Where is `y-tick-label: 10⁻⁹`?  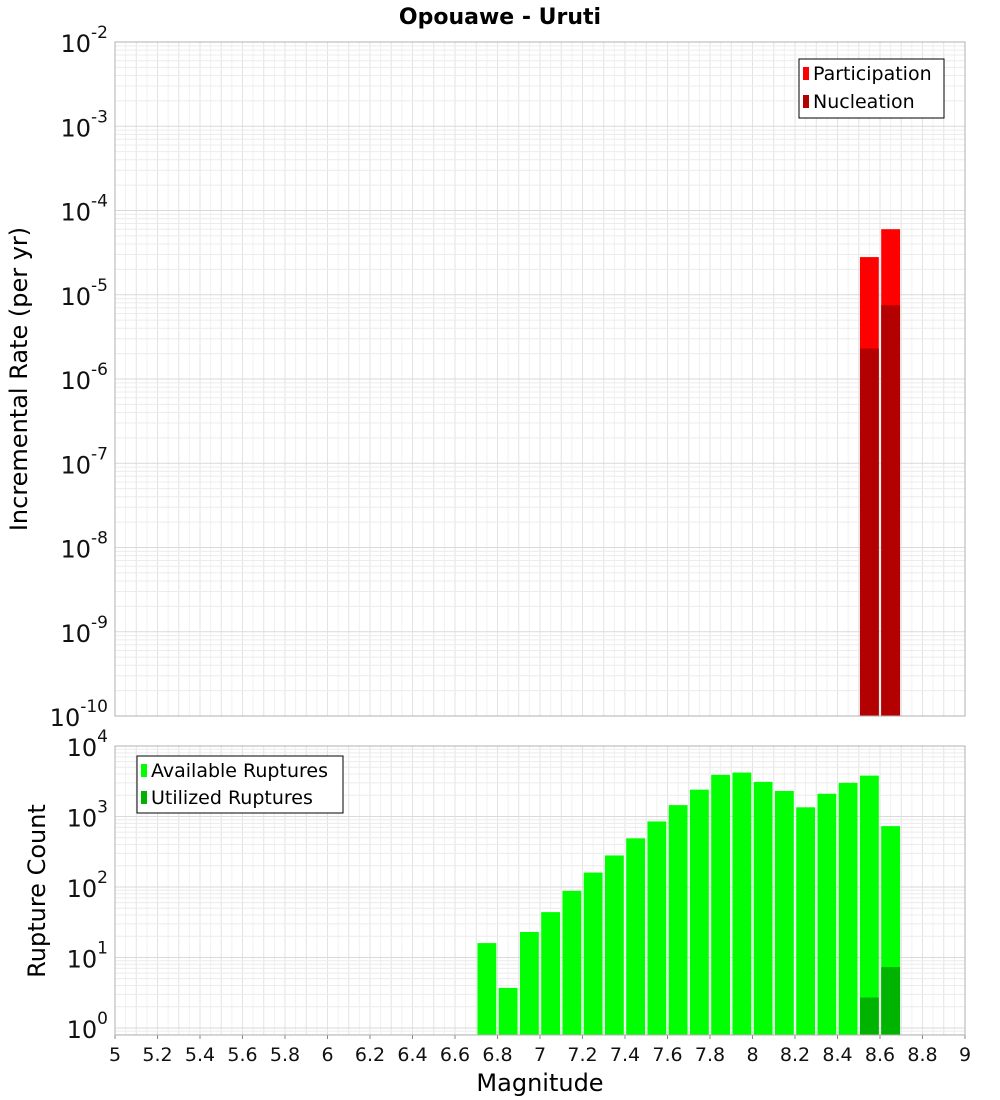 y-tick-label: 10⁻⁹ is located at coordinates (85, 630).